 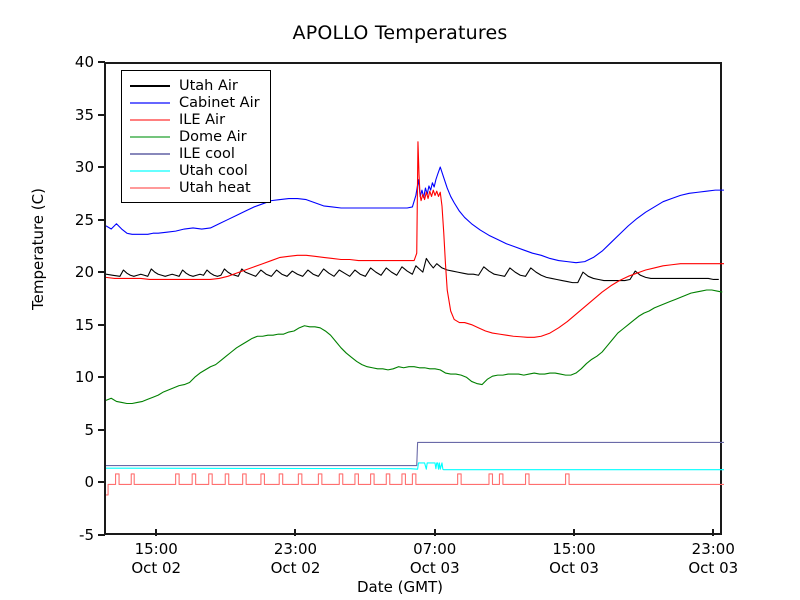 What do you see at coordinates (84, 377) in the screenshot?
I see `y-tick-label: 10` at bounding box center [84, 377].